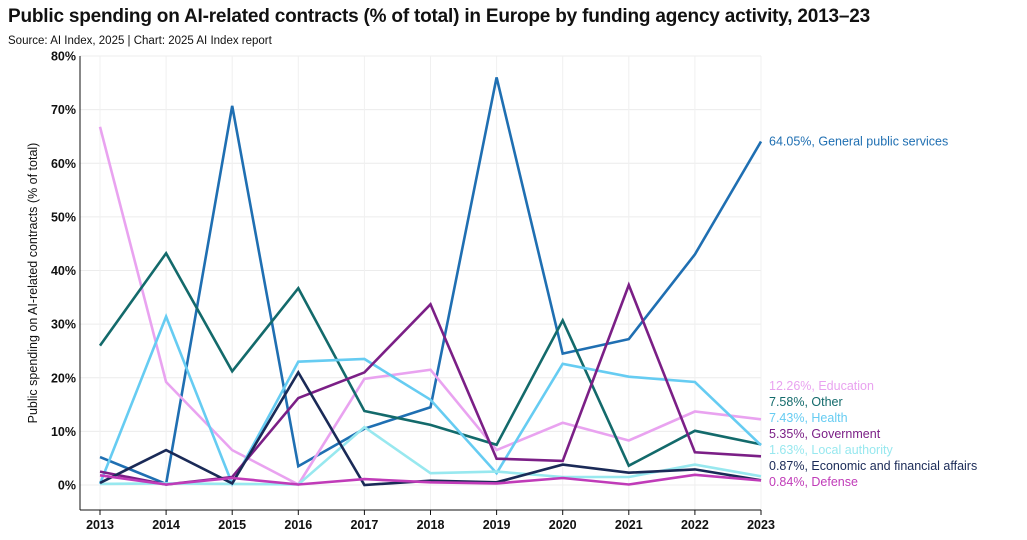 This screenshot has width=1027, height=540. Describe the element at coordinates (232, 525) in the screenshot. I see `x-tick-label: 2015` at that location.